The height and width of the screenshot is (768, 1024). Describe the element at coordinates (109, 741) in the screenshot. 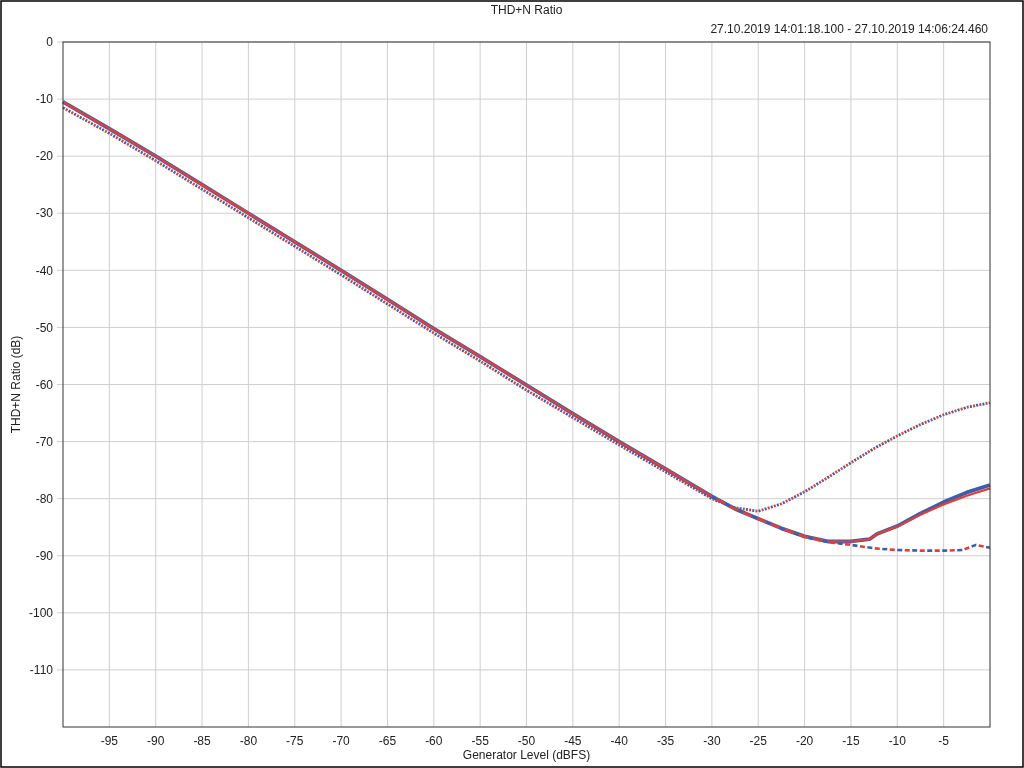

I see `x-tick-label: -95` at that location.